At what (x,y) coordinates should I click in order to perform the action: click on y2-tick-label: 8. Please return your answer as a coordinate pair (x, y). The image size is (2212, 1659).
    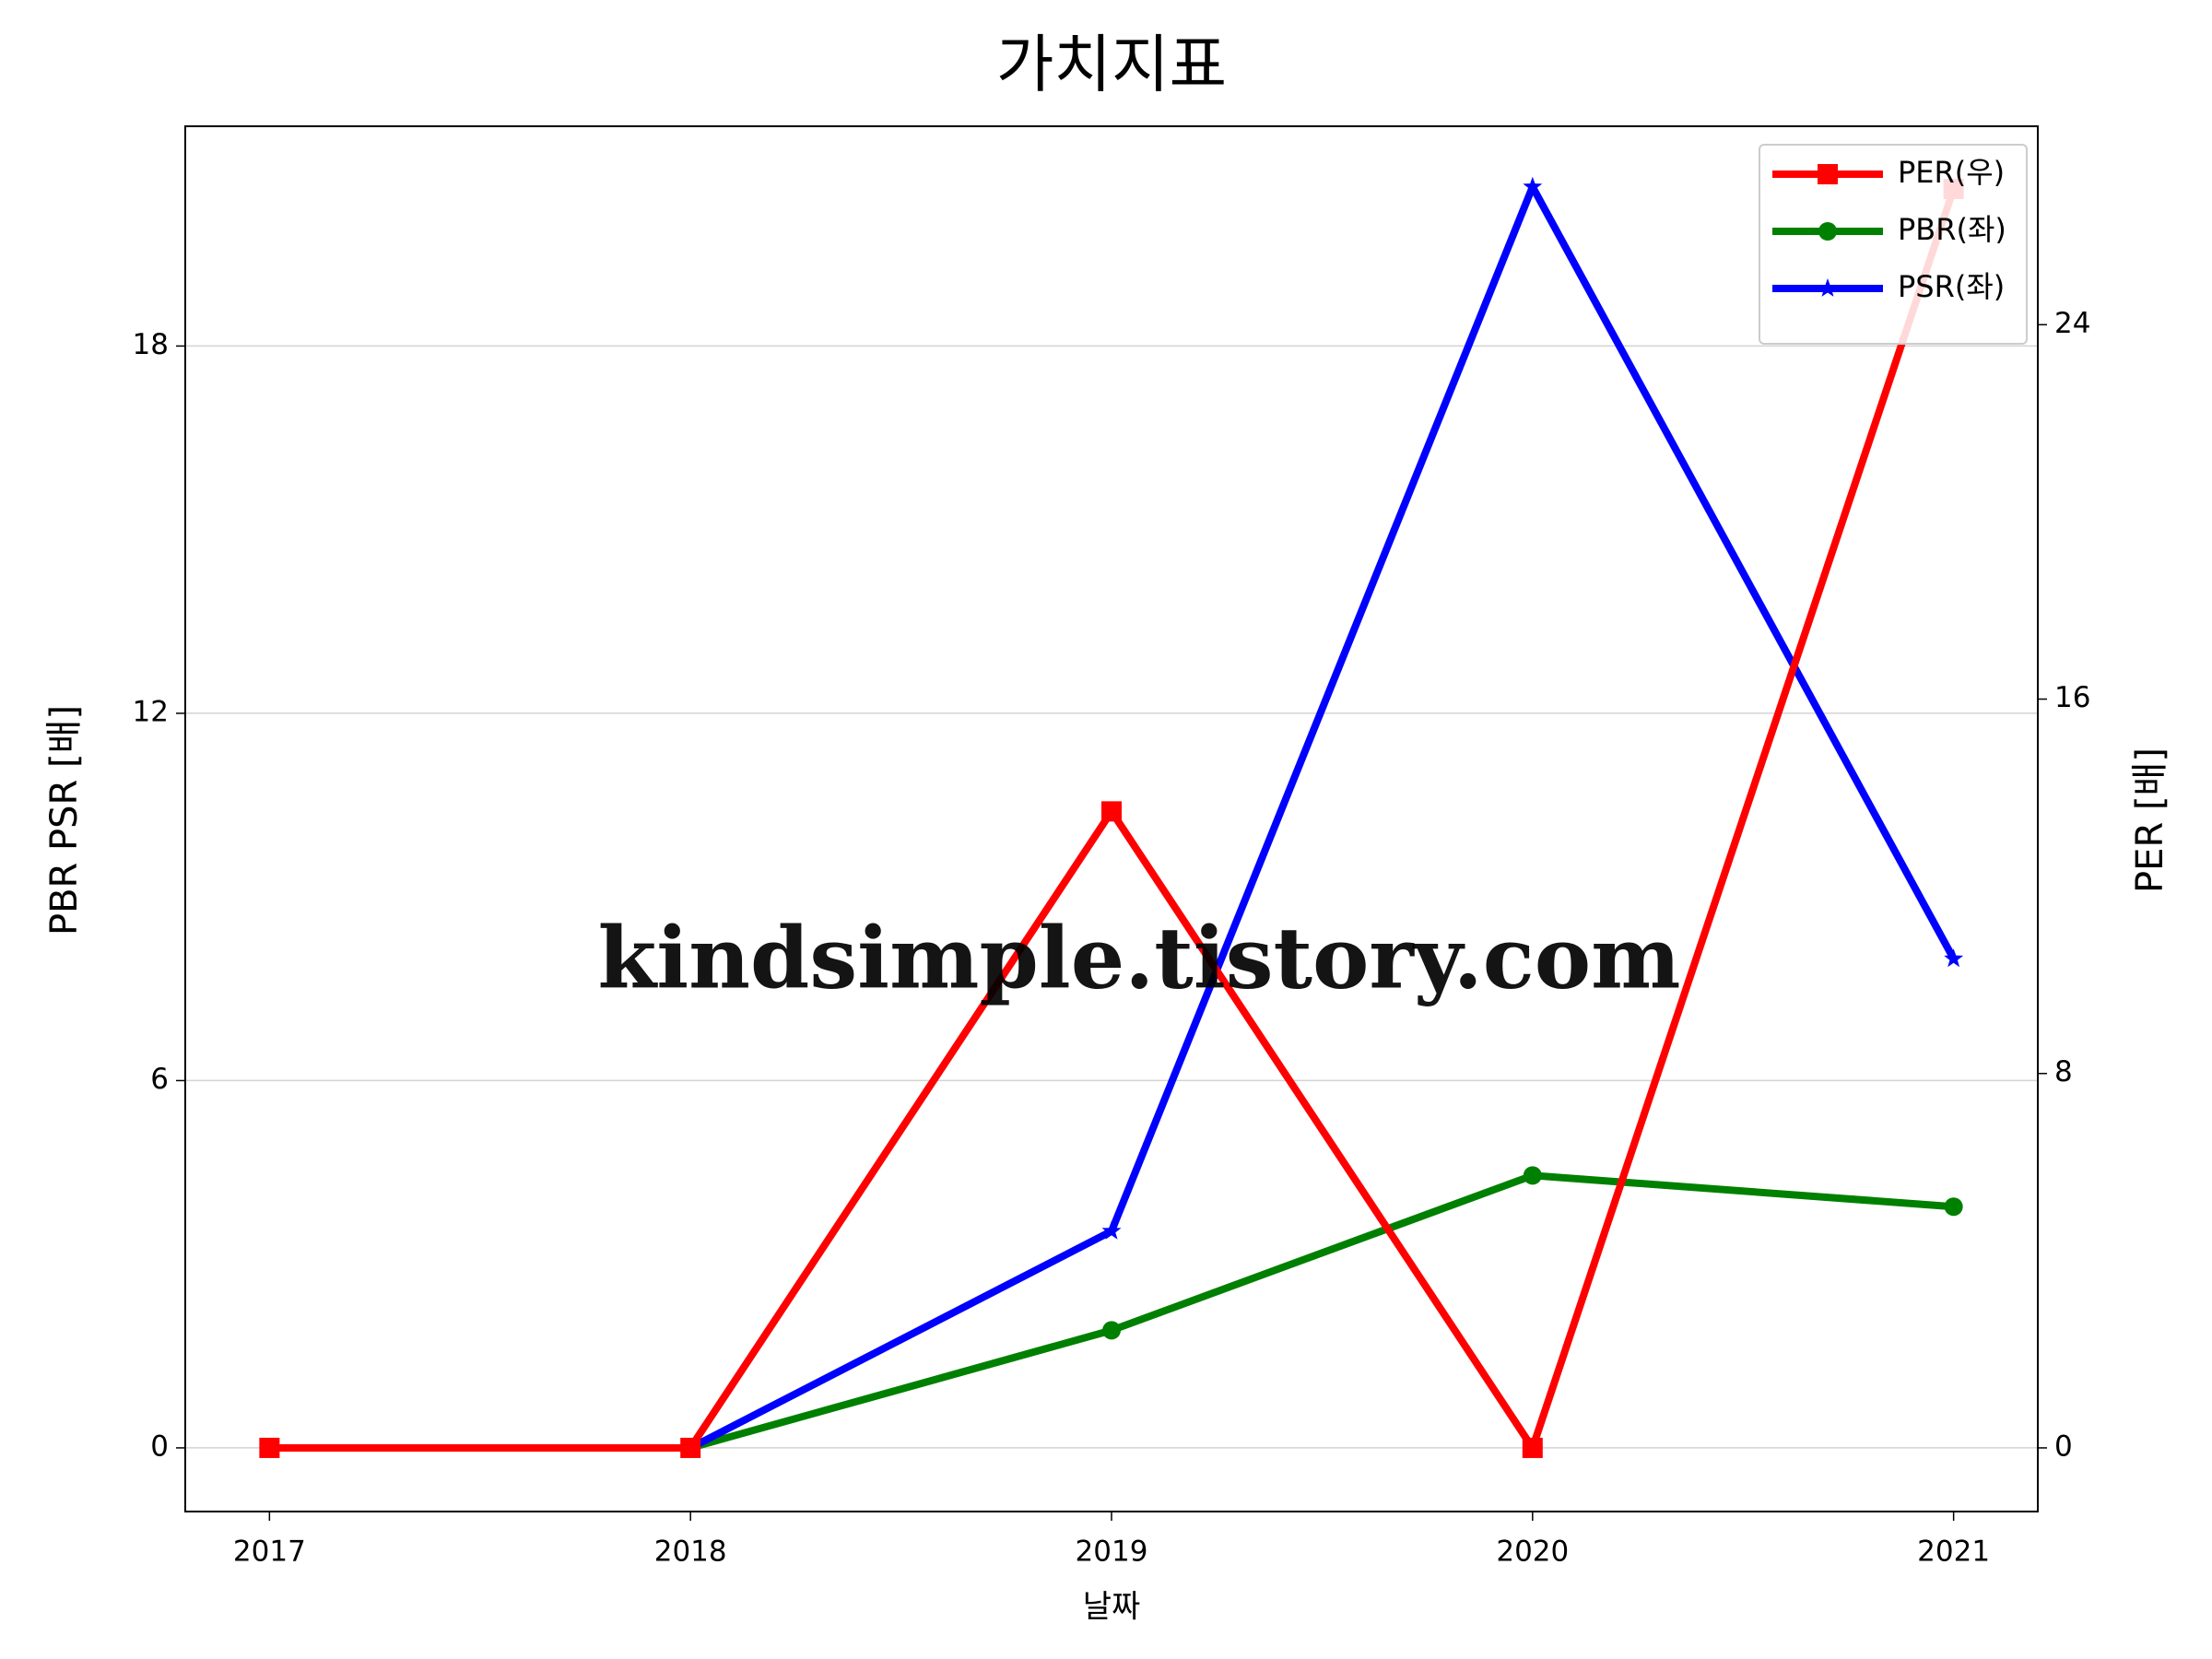
    Looking at the image, I should click on (2063, 1071).